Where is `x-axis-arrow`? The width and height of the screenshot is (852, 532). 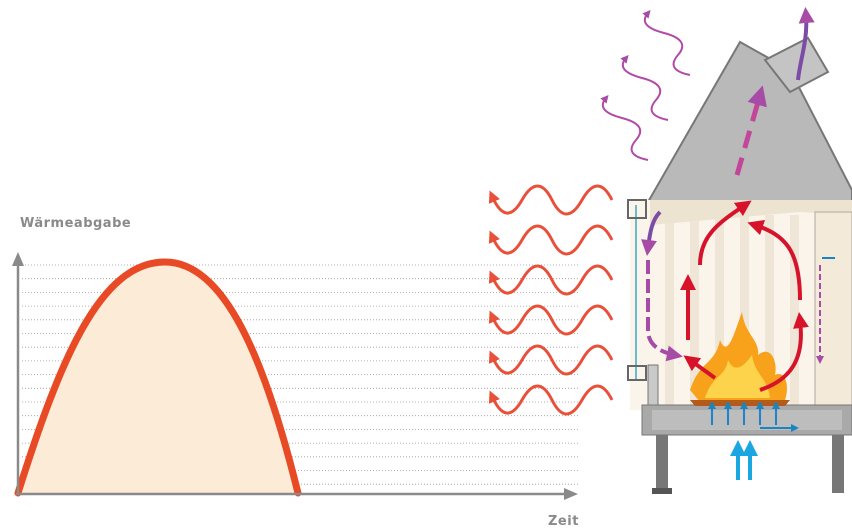
x-axis-arrow is located at coordinates (571, 494).